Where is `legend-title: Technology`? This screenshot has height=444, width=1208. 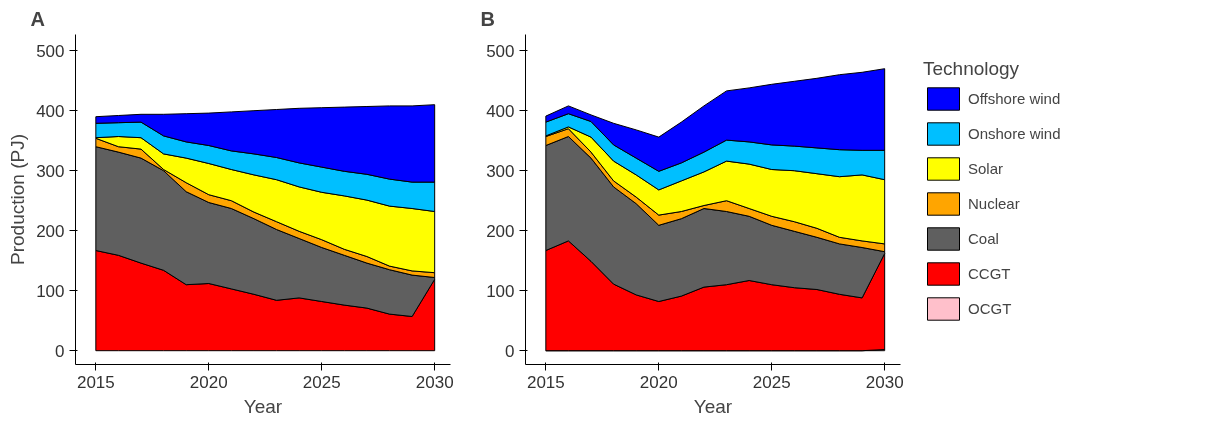 legend-title: Technology is located at coordinates (972, 68).